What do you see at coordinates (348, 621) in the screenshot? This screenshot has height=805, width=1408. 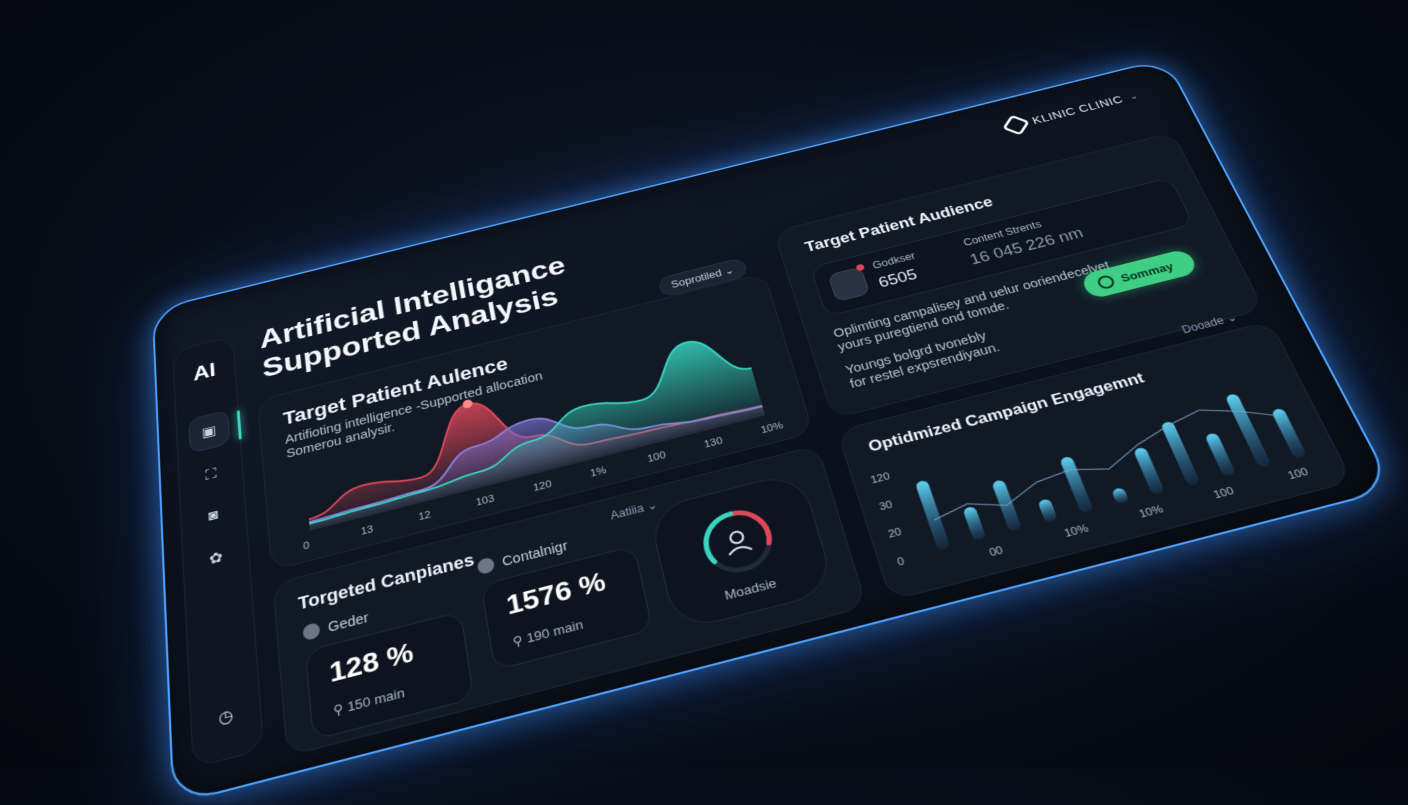 I see `gender-label-text: Geder` at bounding box center [348, 621].